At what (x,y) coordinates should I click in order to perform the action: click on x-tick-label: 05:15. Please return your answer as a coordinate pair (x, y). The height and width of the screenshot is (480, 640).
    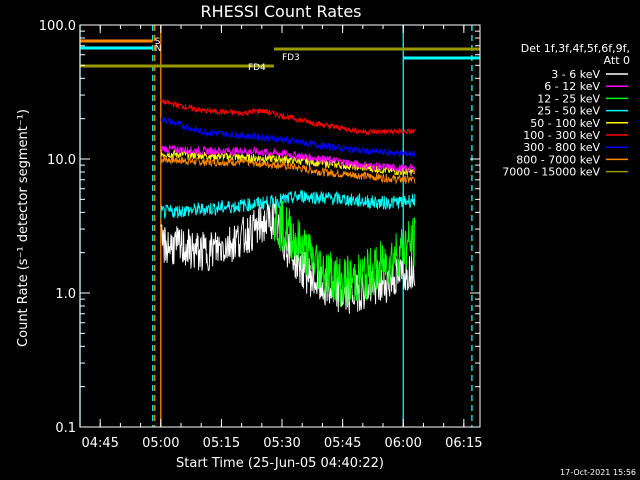
    Looking at the image, I should click on (221, 443).